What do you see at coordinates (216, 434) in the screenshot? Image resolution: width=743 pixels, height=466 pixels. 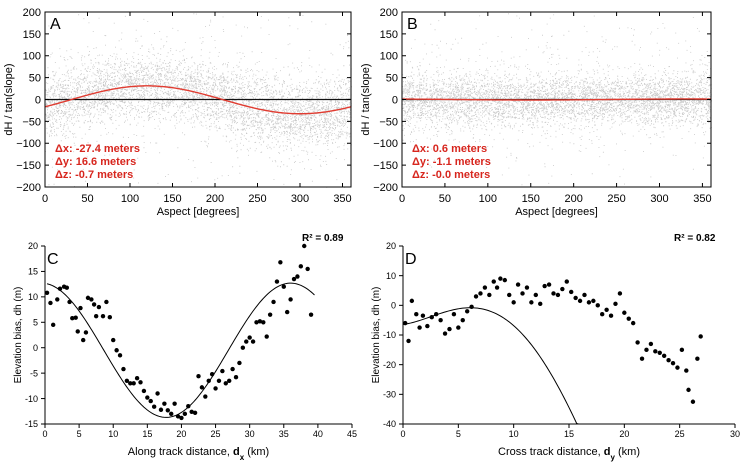 I see `x-tick-label: 25` at bounding box center [216, 434].